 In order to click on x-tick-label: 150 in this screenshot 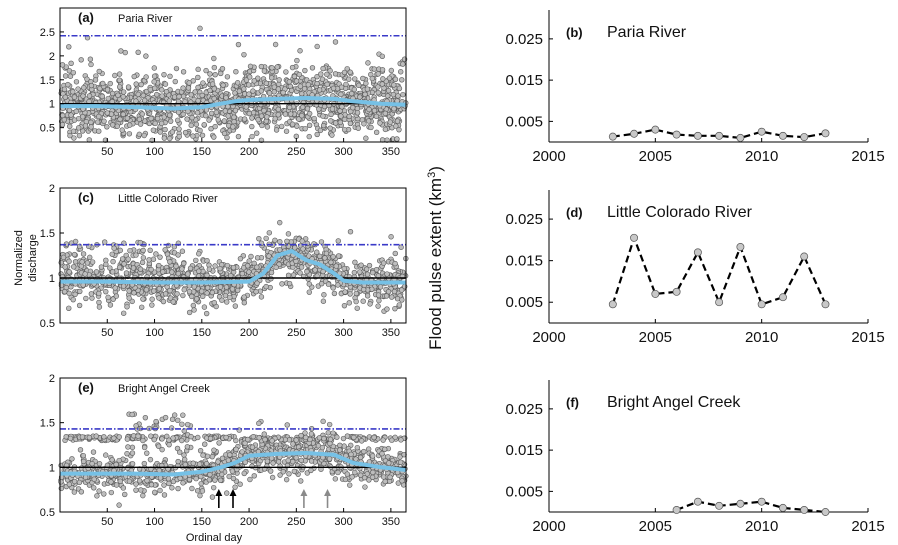, I will do `click(202, 333)`.